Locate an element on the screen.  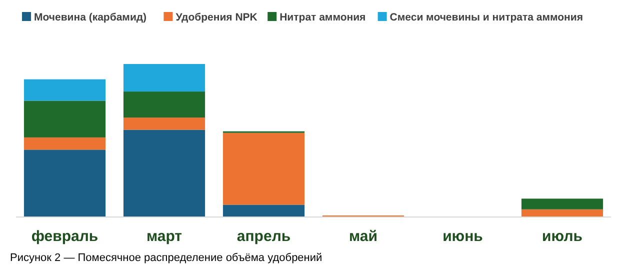
text: Рисунок 2 — Помесячное распределение объёма удобрений is located at coordinates (166, 258).